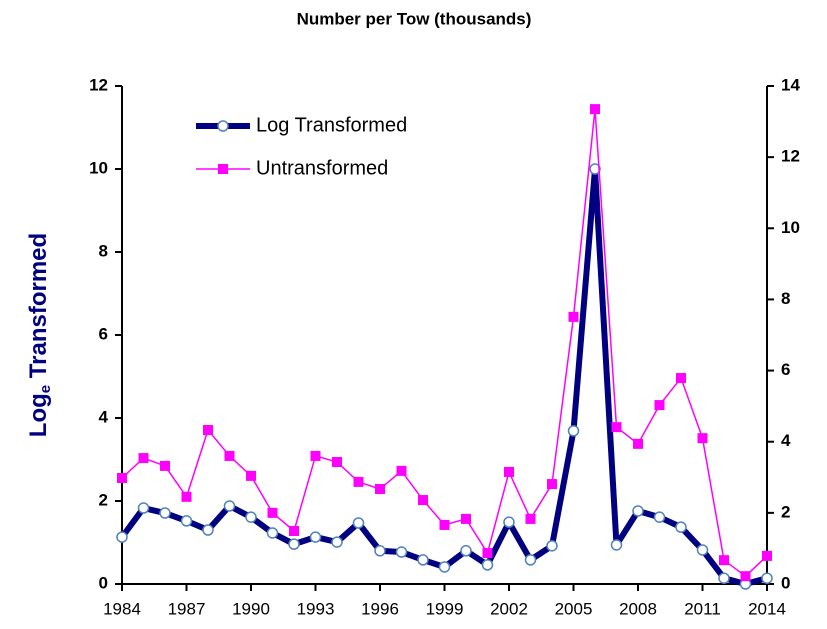  Describe the element at coordinates (322, 168) in the screenshot. I see `legend-label: Untransformed` at that location.